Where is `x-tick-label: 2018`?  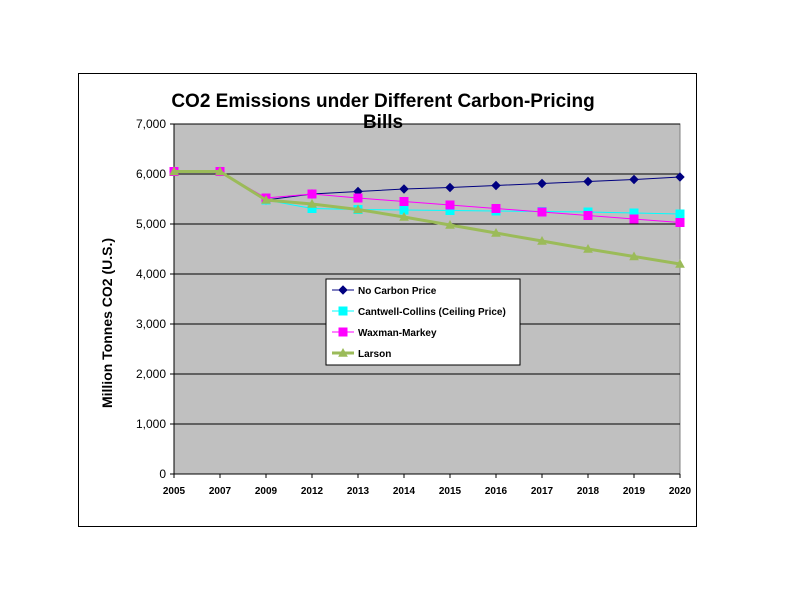 x-tick-label: 2018 is located at coordinates (588, 491).